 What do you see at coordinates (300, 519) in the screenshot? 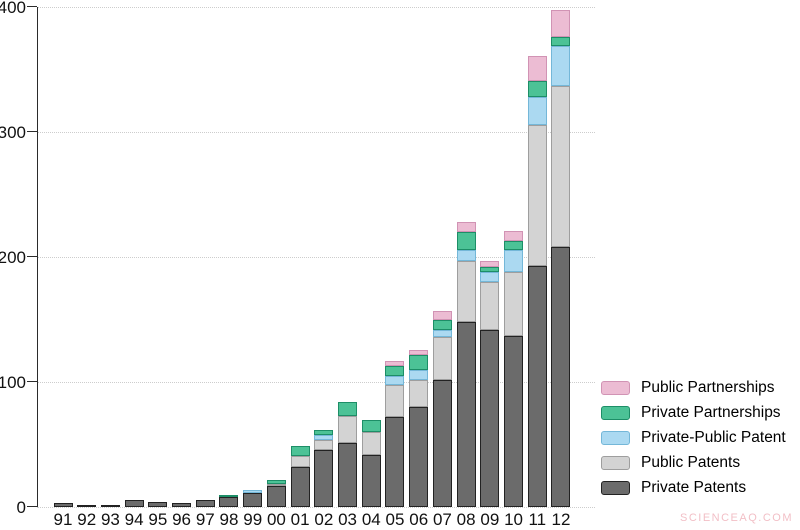
I see `x-axis-label: 01` at bounding box center [300, 519].